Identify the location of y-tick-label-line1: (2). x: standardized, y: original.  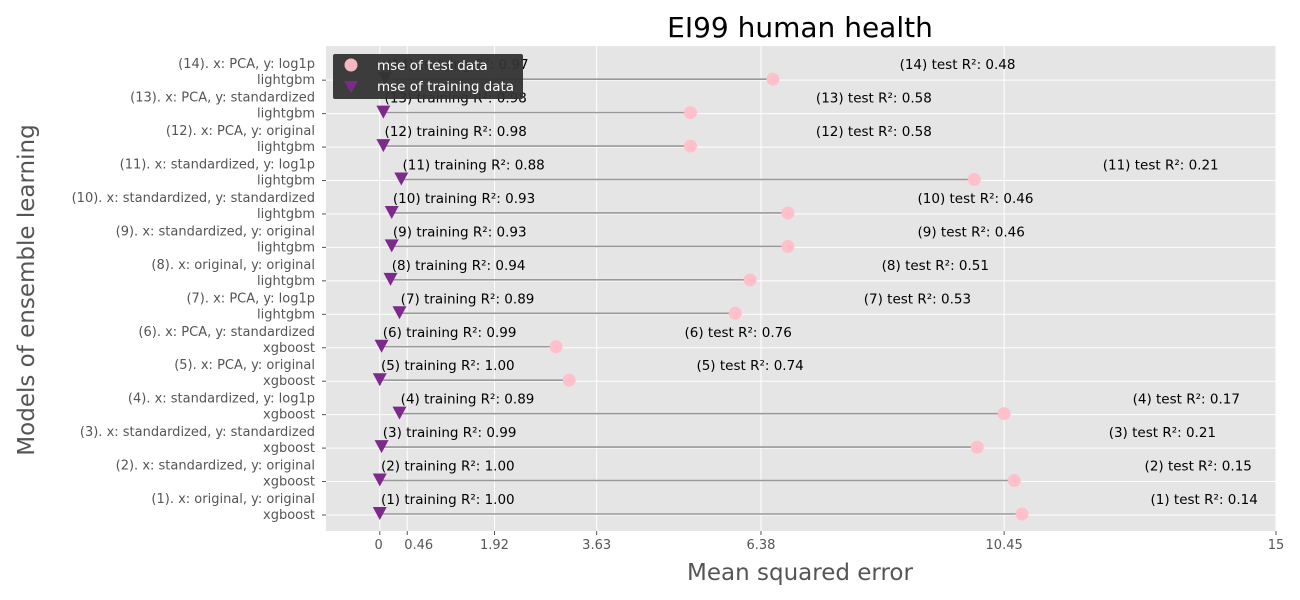
(215, 466).